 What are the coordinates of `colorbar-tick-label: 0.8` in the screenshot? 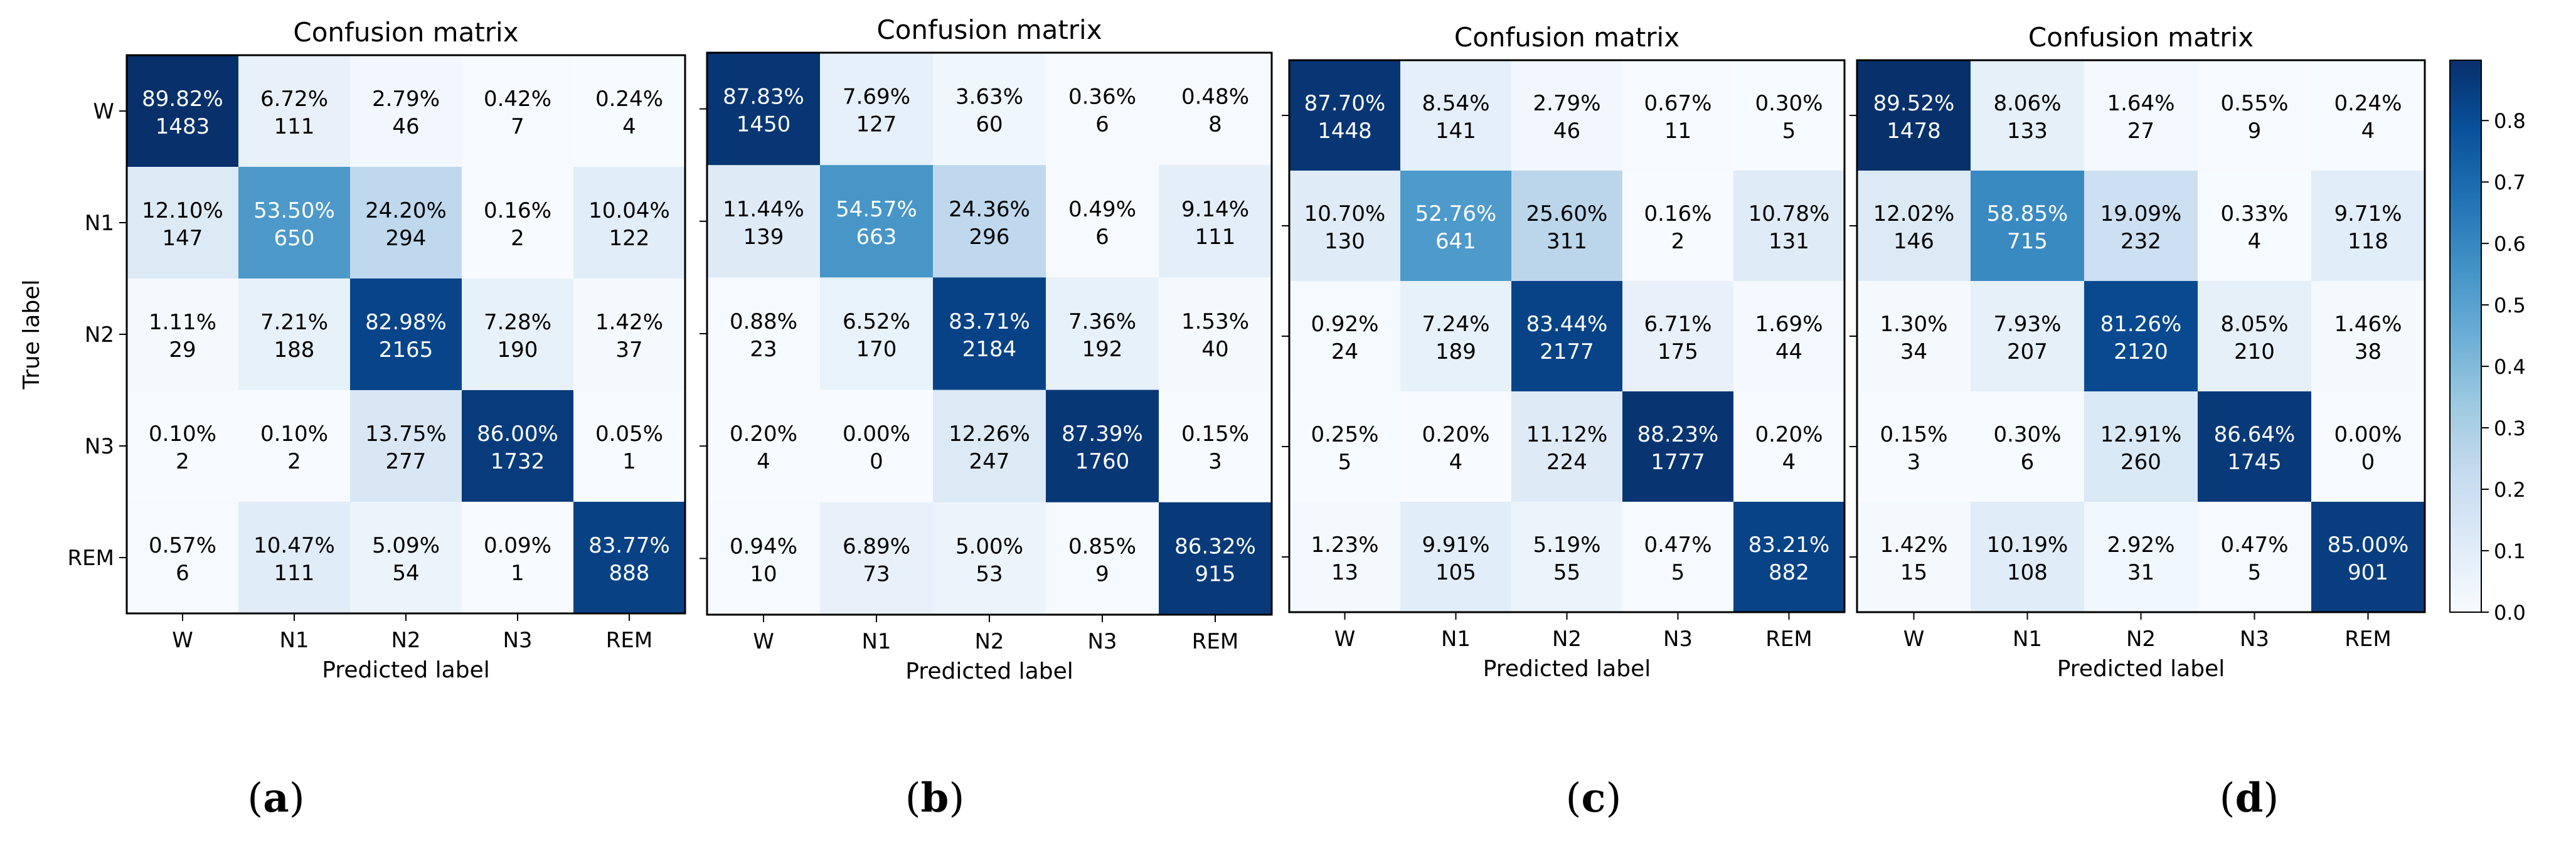 It's located at (2510, 121).